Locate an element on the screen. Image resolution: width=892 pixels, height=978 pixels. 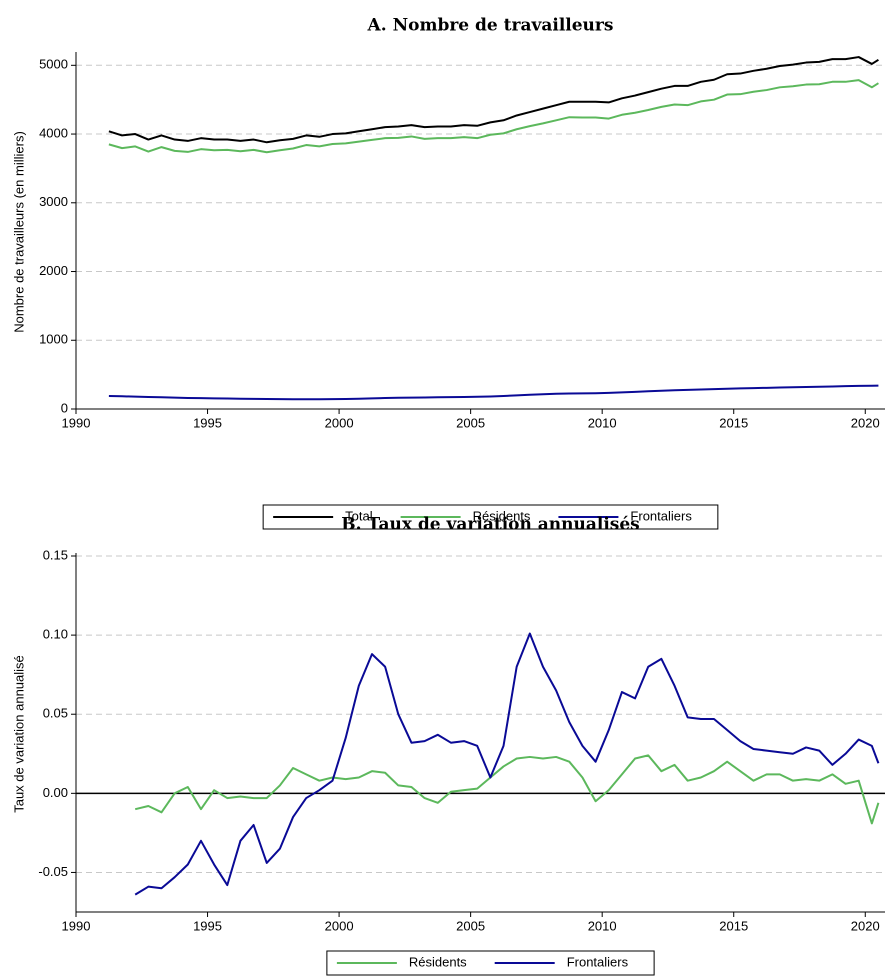
chart-title: A. Nombre de travailleurs is located at coordinates (490, 26).